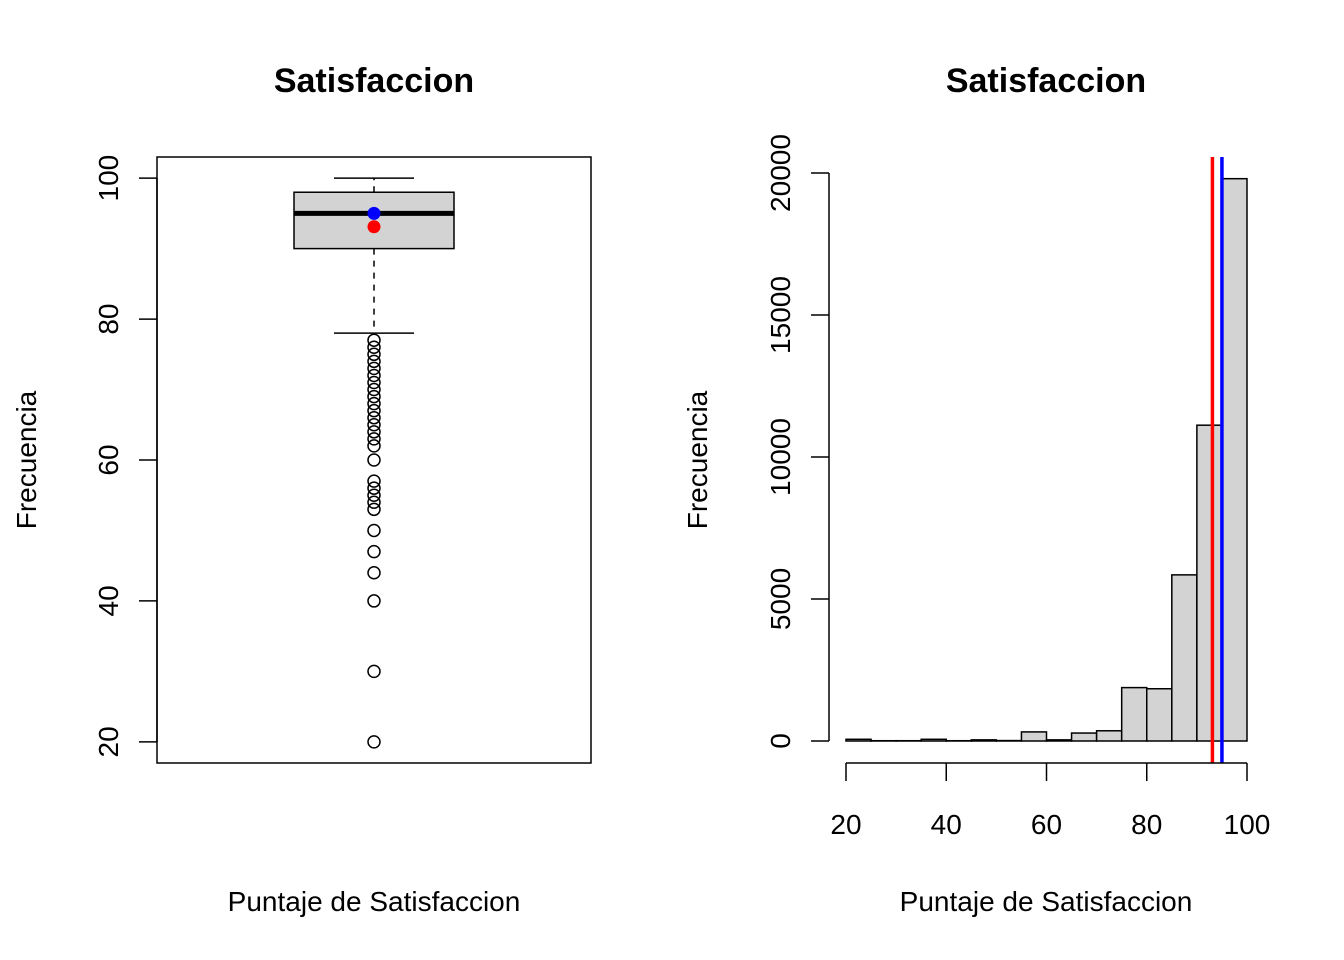 The image size is (1344, 960). I want to click on boxplot-summary-points, so click(374, 220).